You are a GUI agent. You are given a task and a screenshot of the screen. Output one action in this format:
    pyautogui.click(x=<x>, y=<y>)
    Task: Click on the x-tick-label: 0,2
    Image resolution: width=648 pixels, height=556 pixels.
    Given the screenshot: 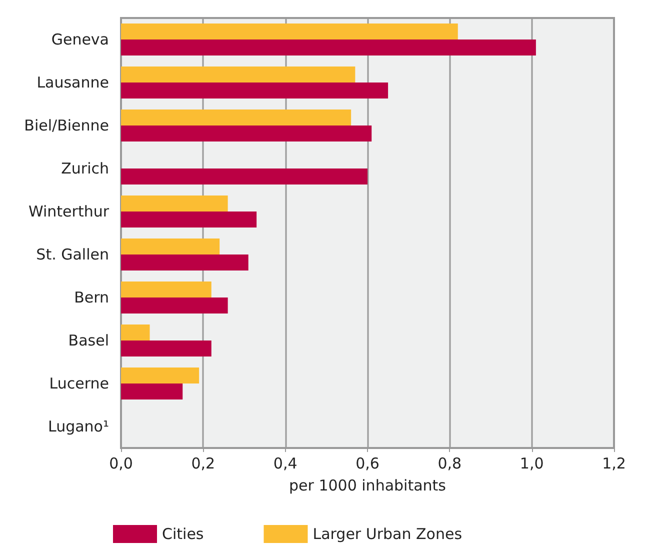 What is the action you would take?
    pyautogui.click(x=203, y=463)
    